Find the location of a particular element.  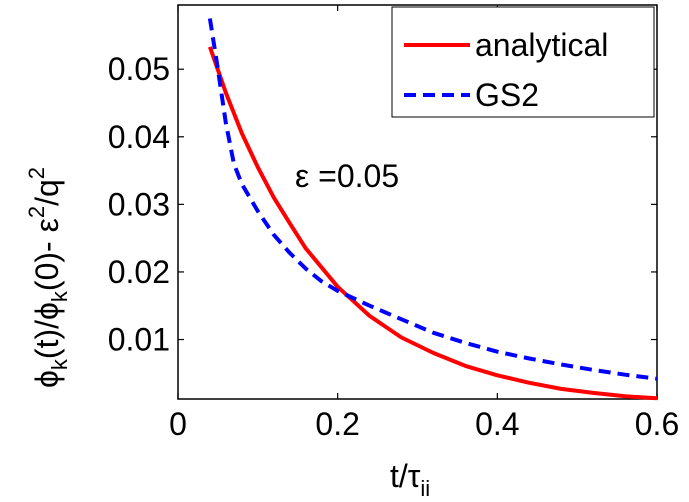

x-axis-label-base: t/τ is located at coordinates (405, 476).